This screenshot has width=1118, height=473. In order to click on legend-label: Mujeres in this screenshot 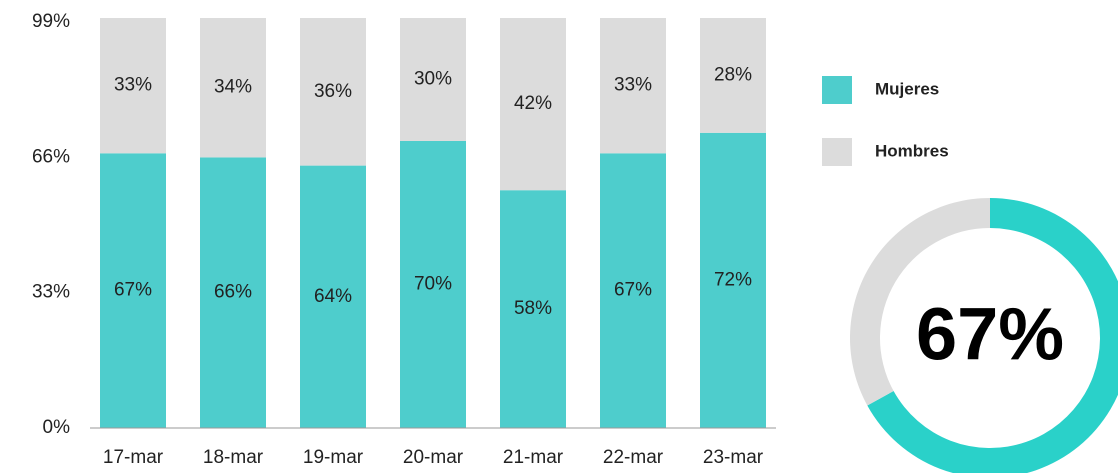, I will do `click(907, 88)`.